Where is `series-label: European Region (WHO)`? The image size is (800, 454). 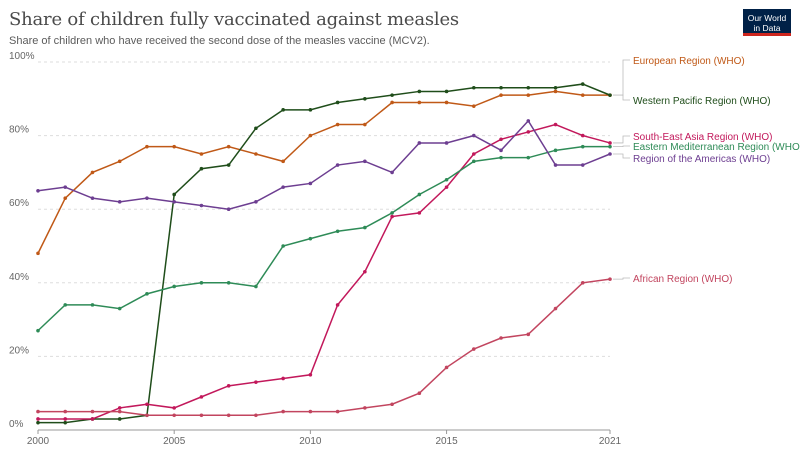
series-label: European Region (WHO) is located at coordinates (689, 61).